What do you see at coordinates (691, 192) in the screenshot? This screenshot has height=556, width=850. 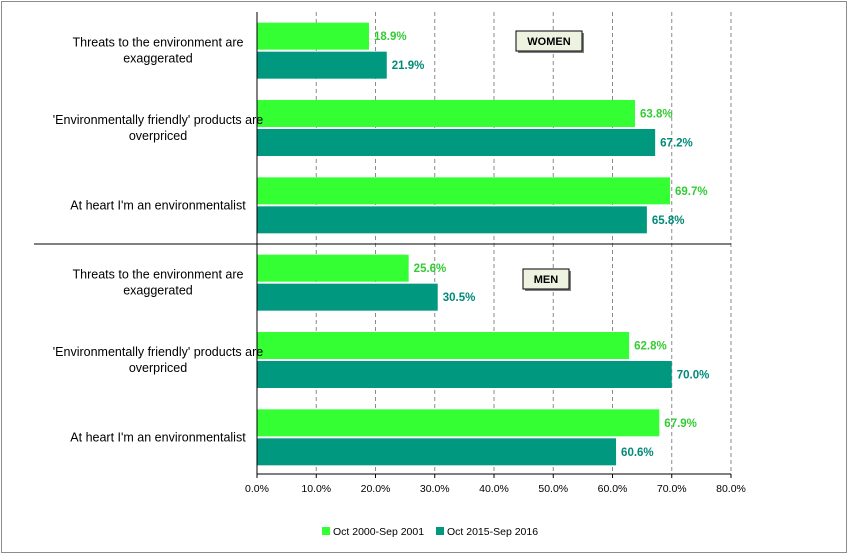 I see `value-label: 69.7%` at bounding box center [691, 192].